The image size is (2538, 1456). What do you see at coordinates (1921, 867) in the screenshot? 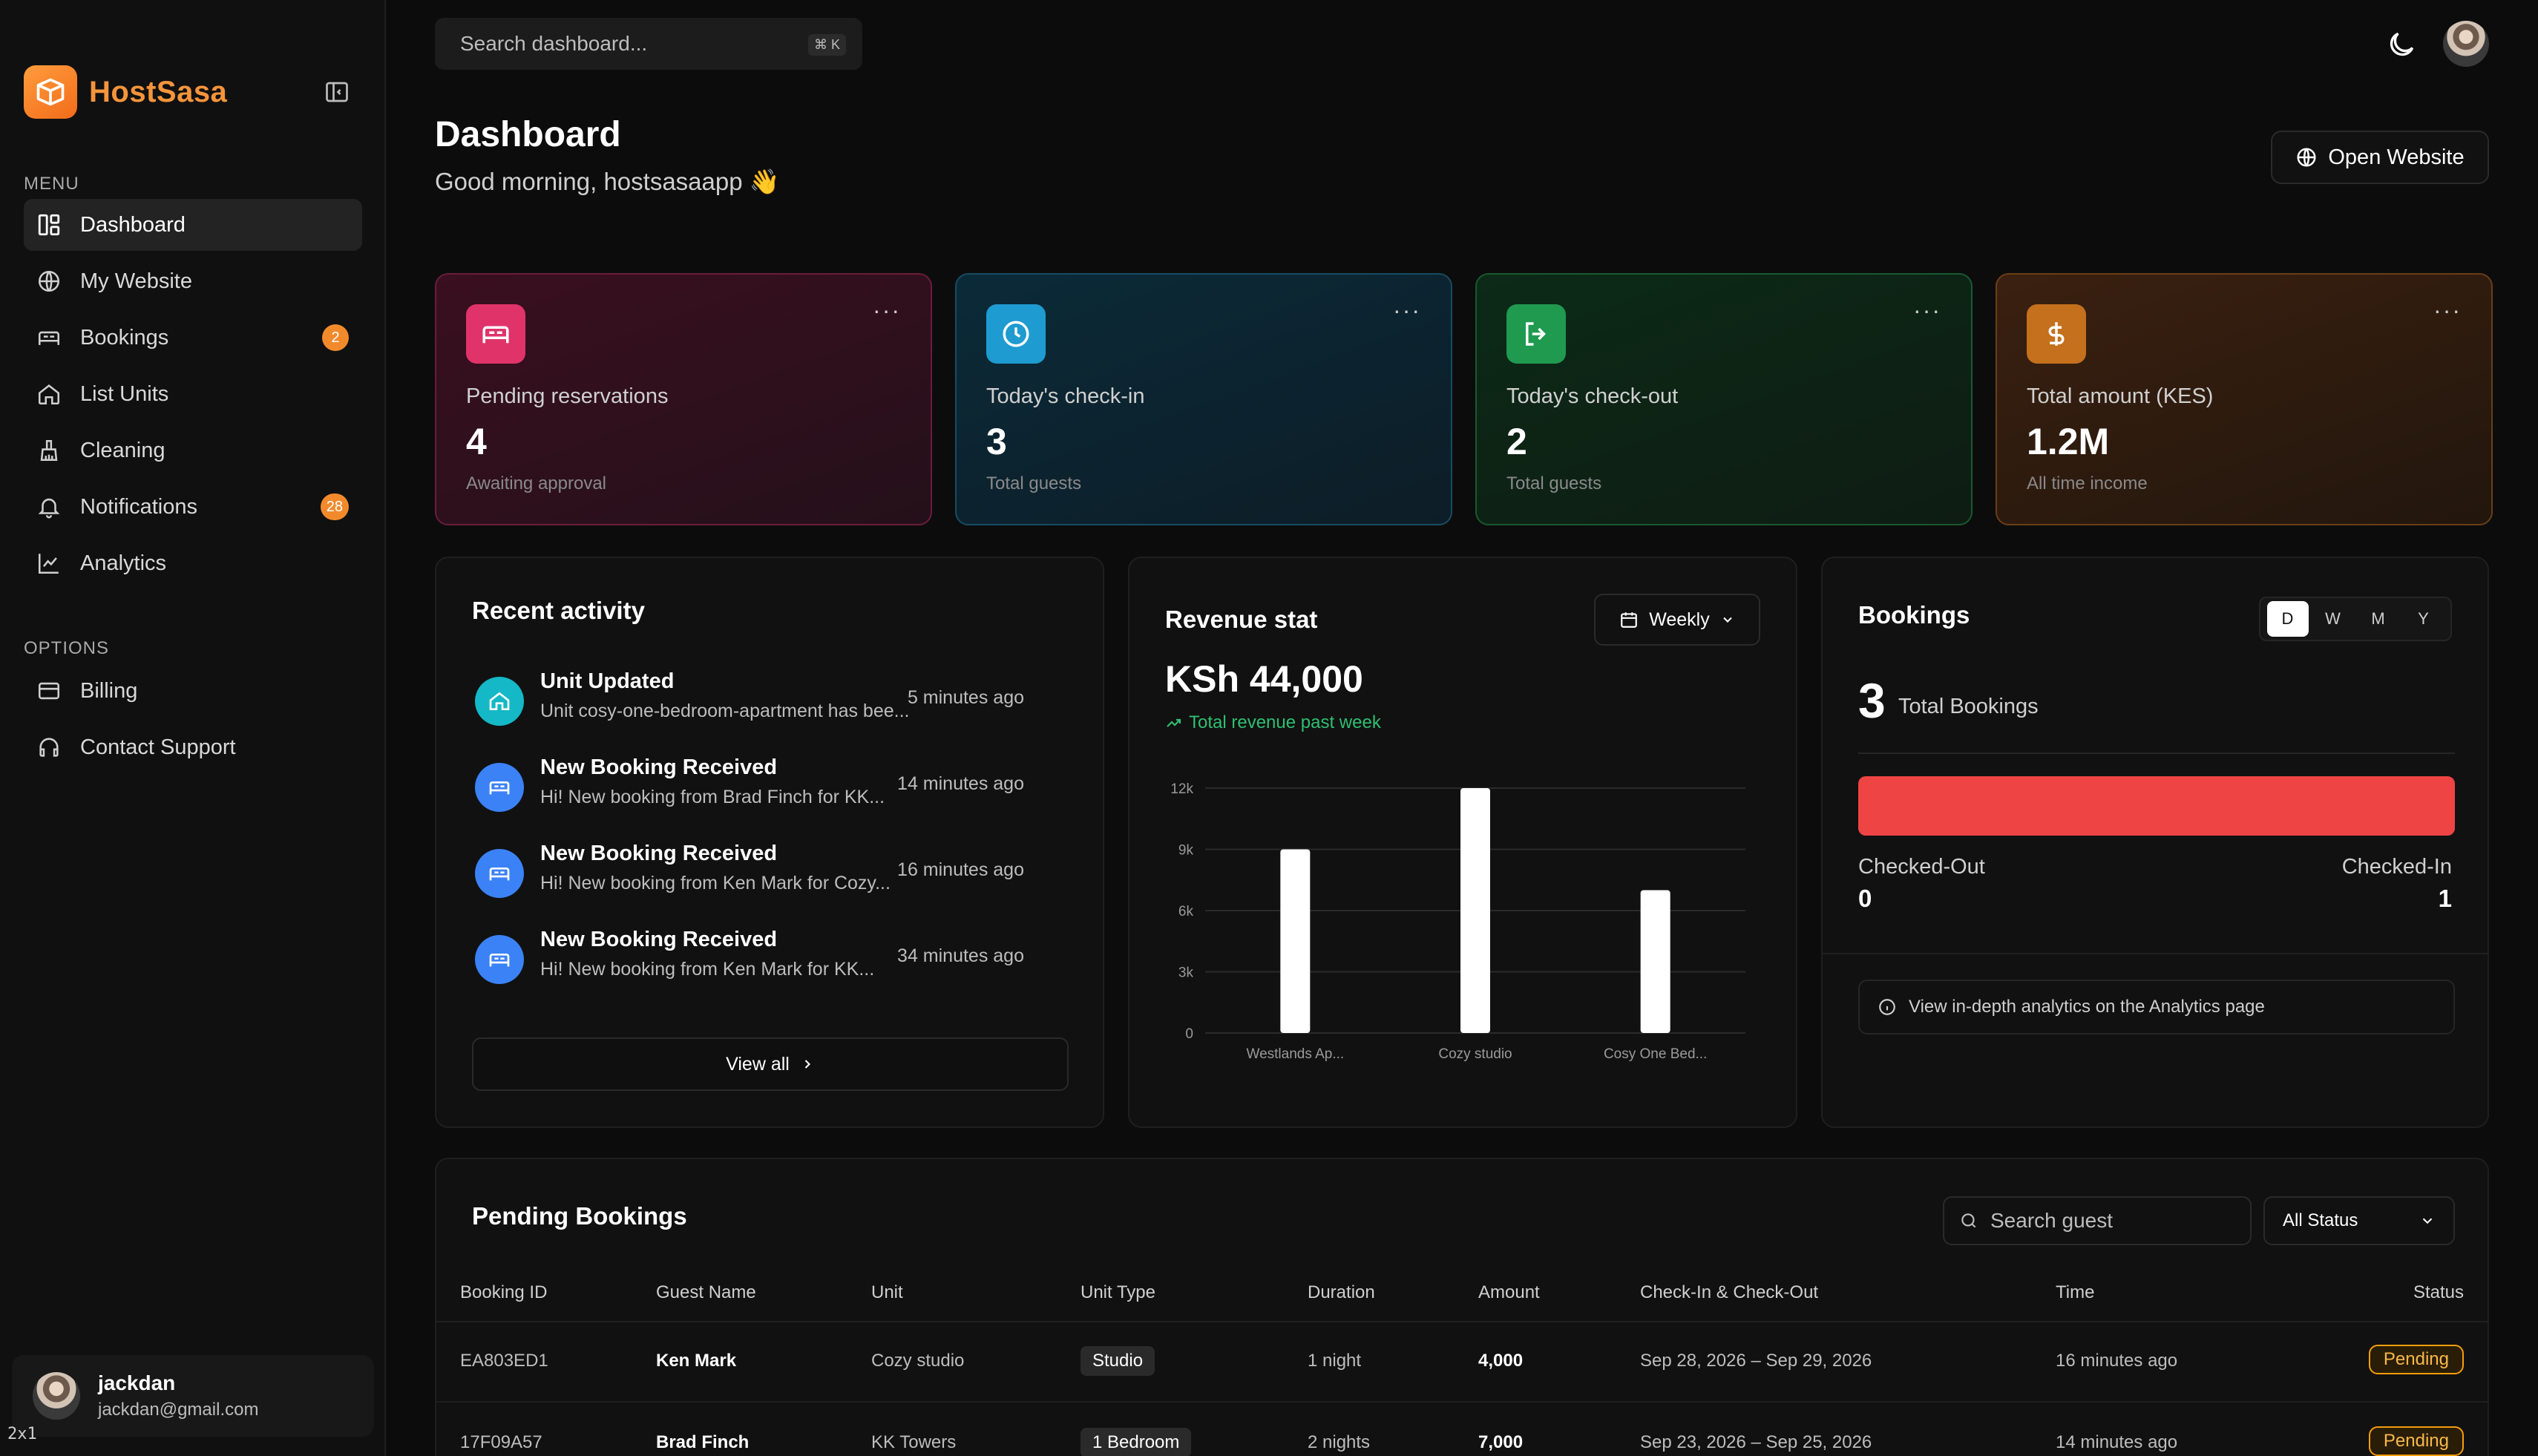
I see `checked-out-label: Checked-Out` at bounding box center [1921, 867].